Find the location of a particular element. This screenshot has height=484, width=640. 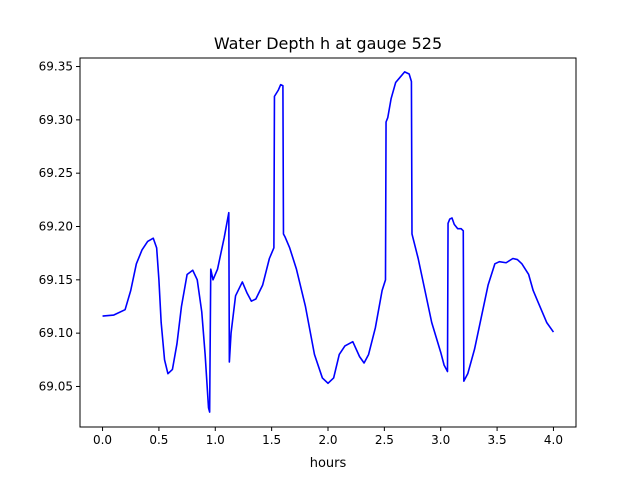

x-tick-label: 2.0 is located at coordinates (327, 440).